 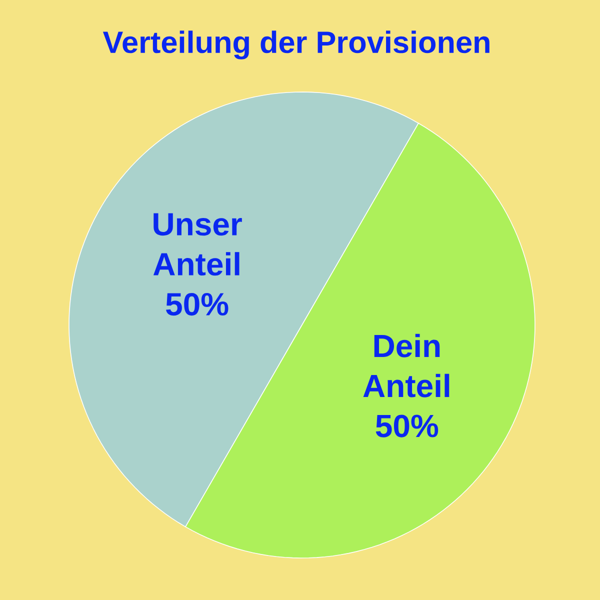 What do you see at coordinates (406, 366) in the screenshot?
I see `slice-label: Dein Anteil` at bounding box center [406, 366].